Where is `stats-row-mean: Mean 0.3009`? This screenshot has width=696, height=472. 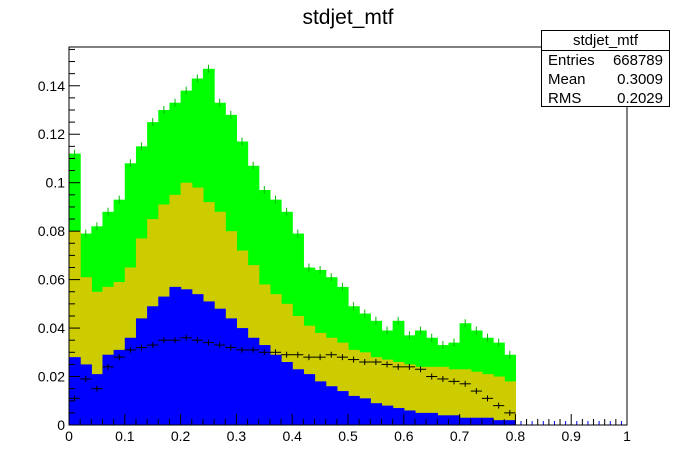
stats-row-mean: Mean 0.3009 is located at coordinates (605, 79).